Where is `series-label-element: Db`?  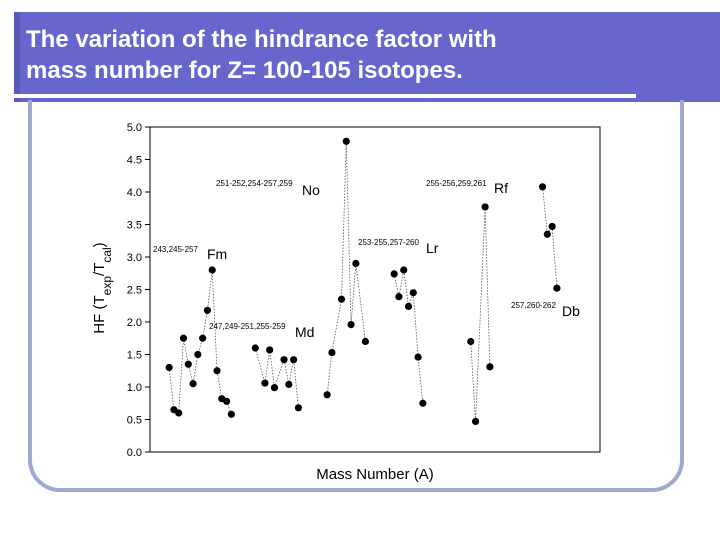 series-label-element: Db is located at coordinates (571, 311).